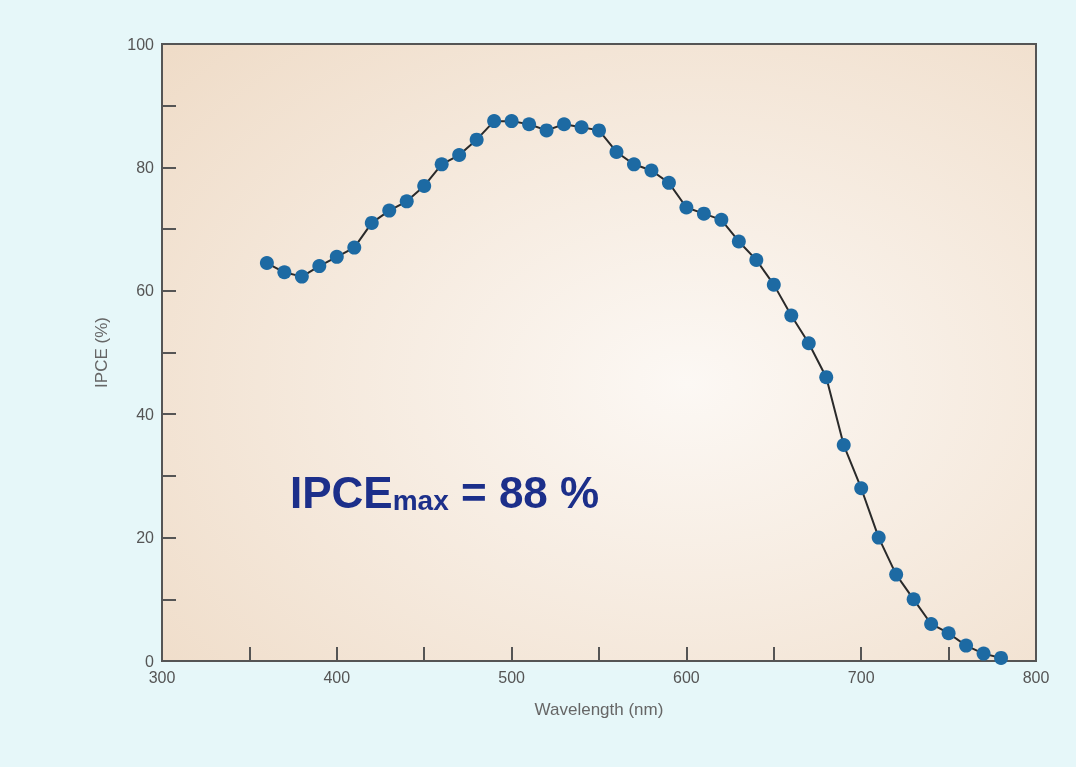 The width and height of the screenshot is (1076, 767). What do you see at coordinates (145, 414) in the screenshot?
I see `y-tick-label: 40` at bounding box center [145, 414].